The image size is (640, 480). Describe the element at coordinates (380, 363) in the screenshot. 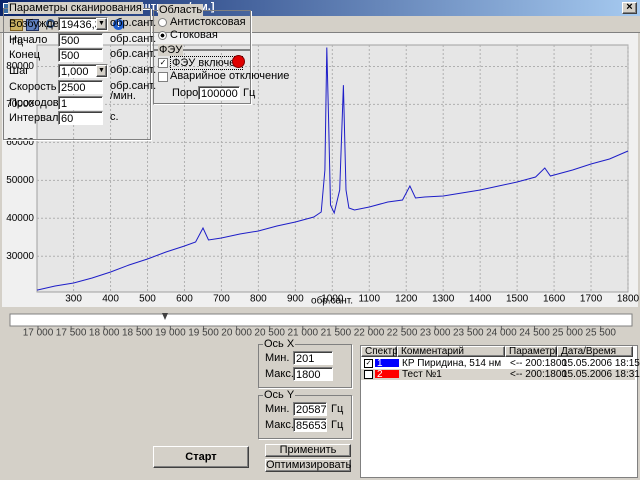

I see `row-id: 1` at that location.